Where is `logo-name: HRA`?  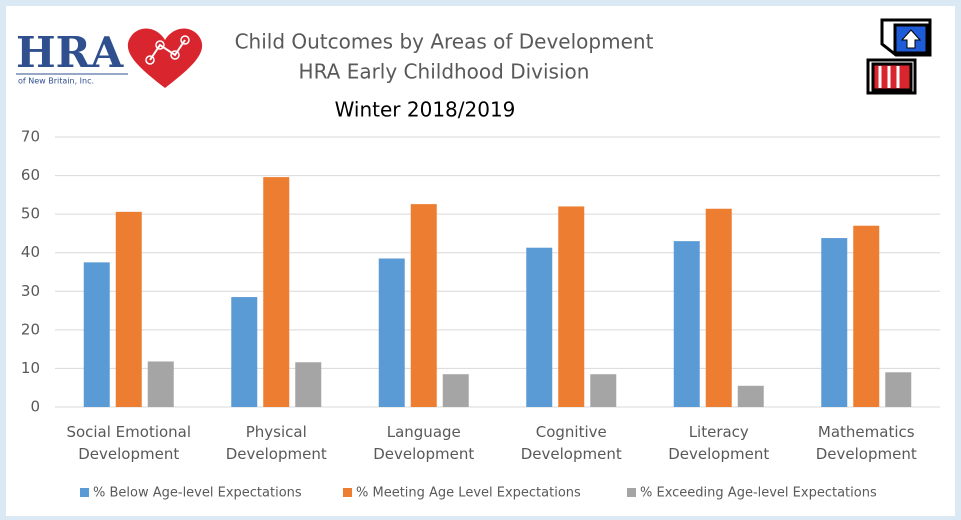 logo-name: HRA is located at coordinates (70, 52).